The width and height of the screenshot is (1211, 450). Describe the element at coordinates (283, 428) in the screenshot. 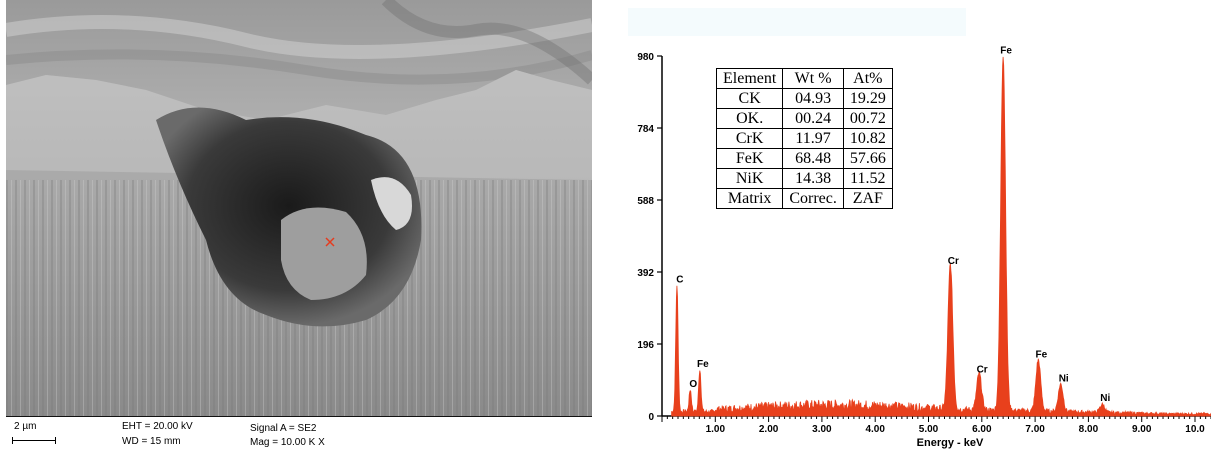

I see `signal-label: Signal A = SE2` at that location.